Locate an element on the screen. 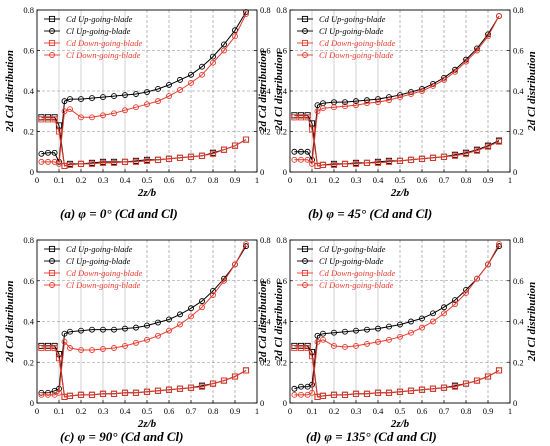 The image size is (550, 446). x-tick-label: 0.2 is located at coordinates (334, 411).